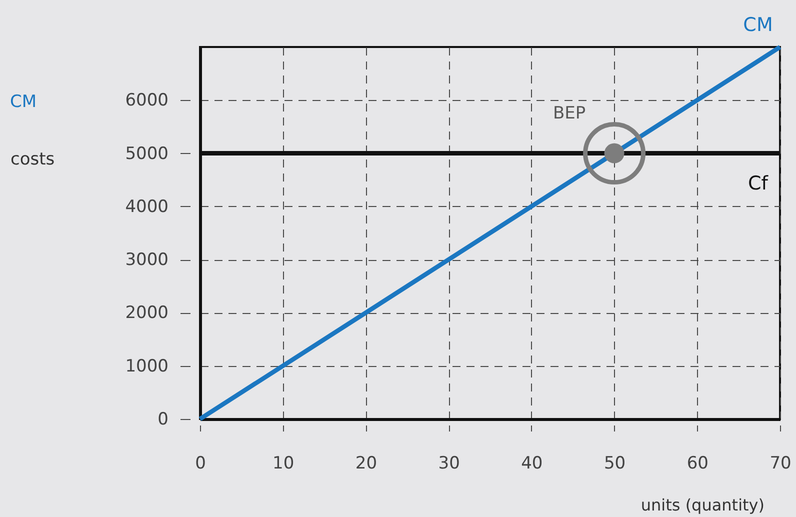  What do you see at coordinates (366, 464) in the screenshot?
I see `x-tick-label: 20` at bounding box center [366, 464].